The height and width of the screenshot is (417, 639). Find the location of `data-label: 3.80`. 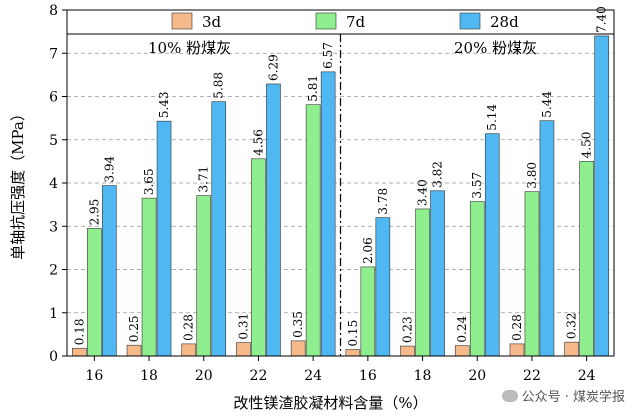

data-label: 3.80 is located at coordinates (532, 175).